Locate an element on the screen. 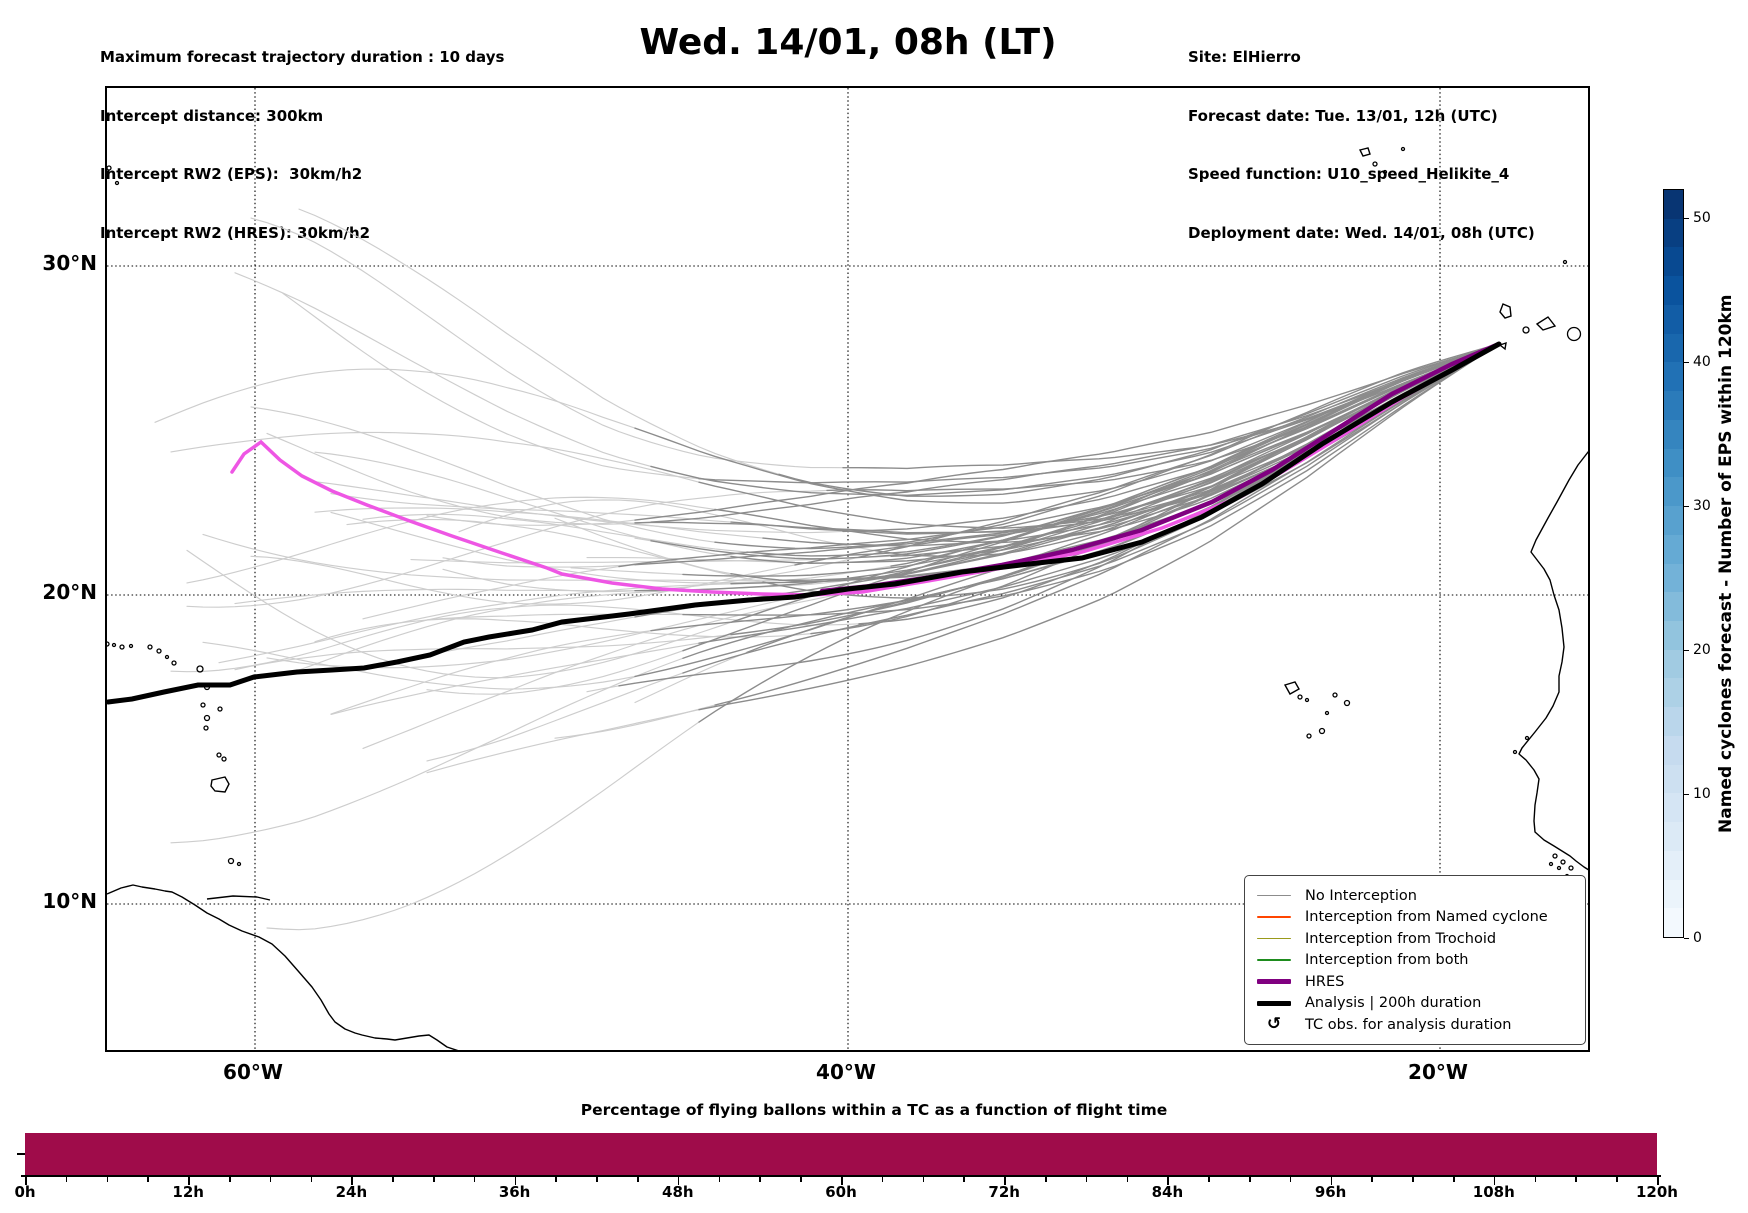 This screenshot has height=1213, width=1748. south-america-coast-coastline is located at coordinates (283, 967).